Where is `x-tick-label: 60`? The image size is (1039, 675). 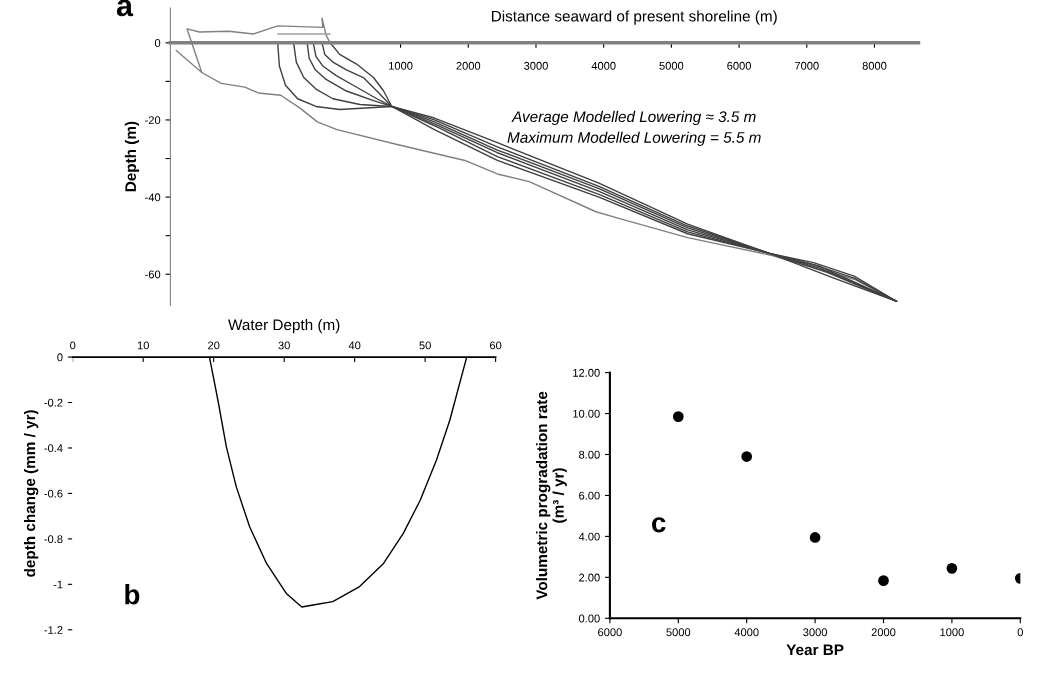
x-tick-label: 60 is located at coordinates (495, 345).